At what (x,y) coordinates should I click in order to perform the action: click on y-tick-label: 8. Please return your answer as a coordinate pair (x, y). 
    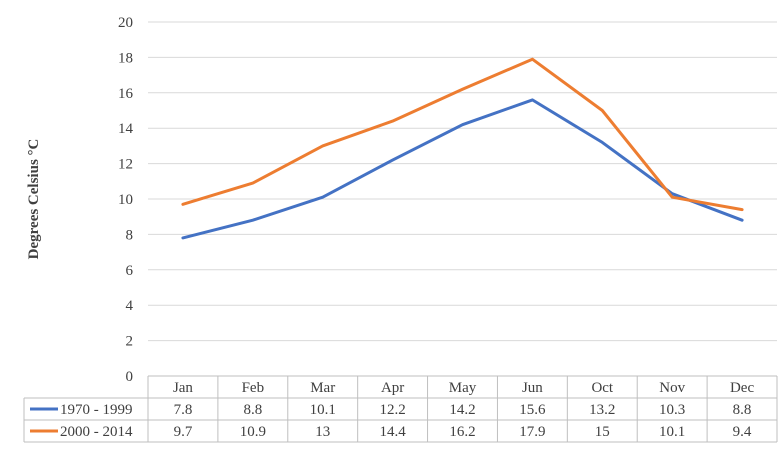
    Looking at the image, I should click on (130, 235).